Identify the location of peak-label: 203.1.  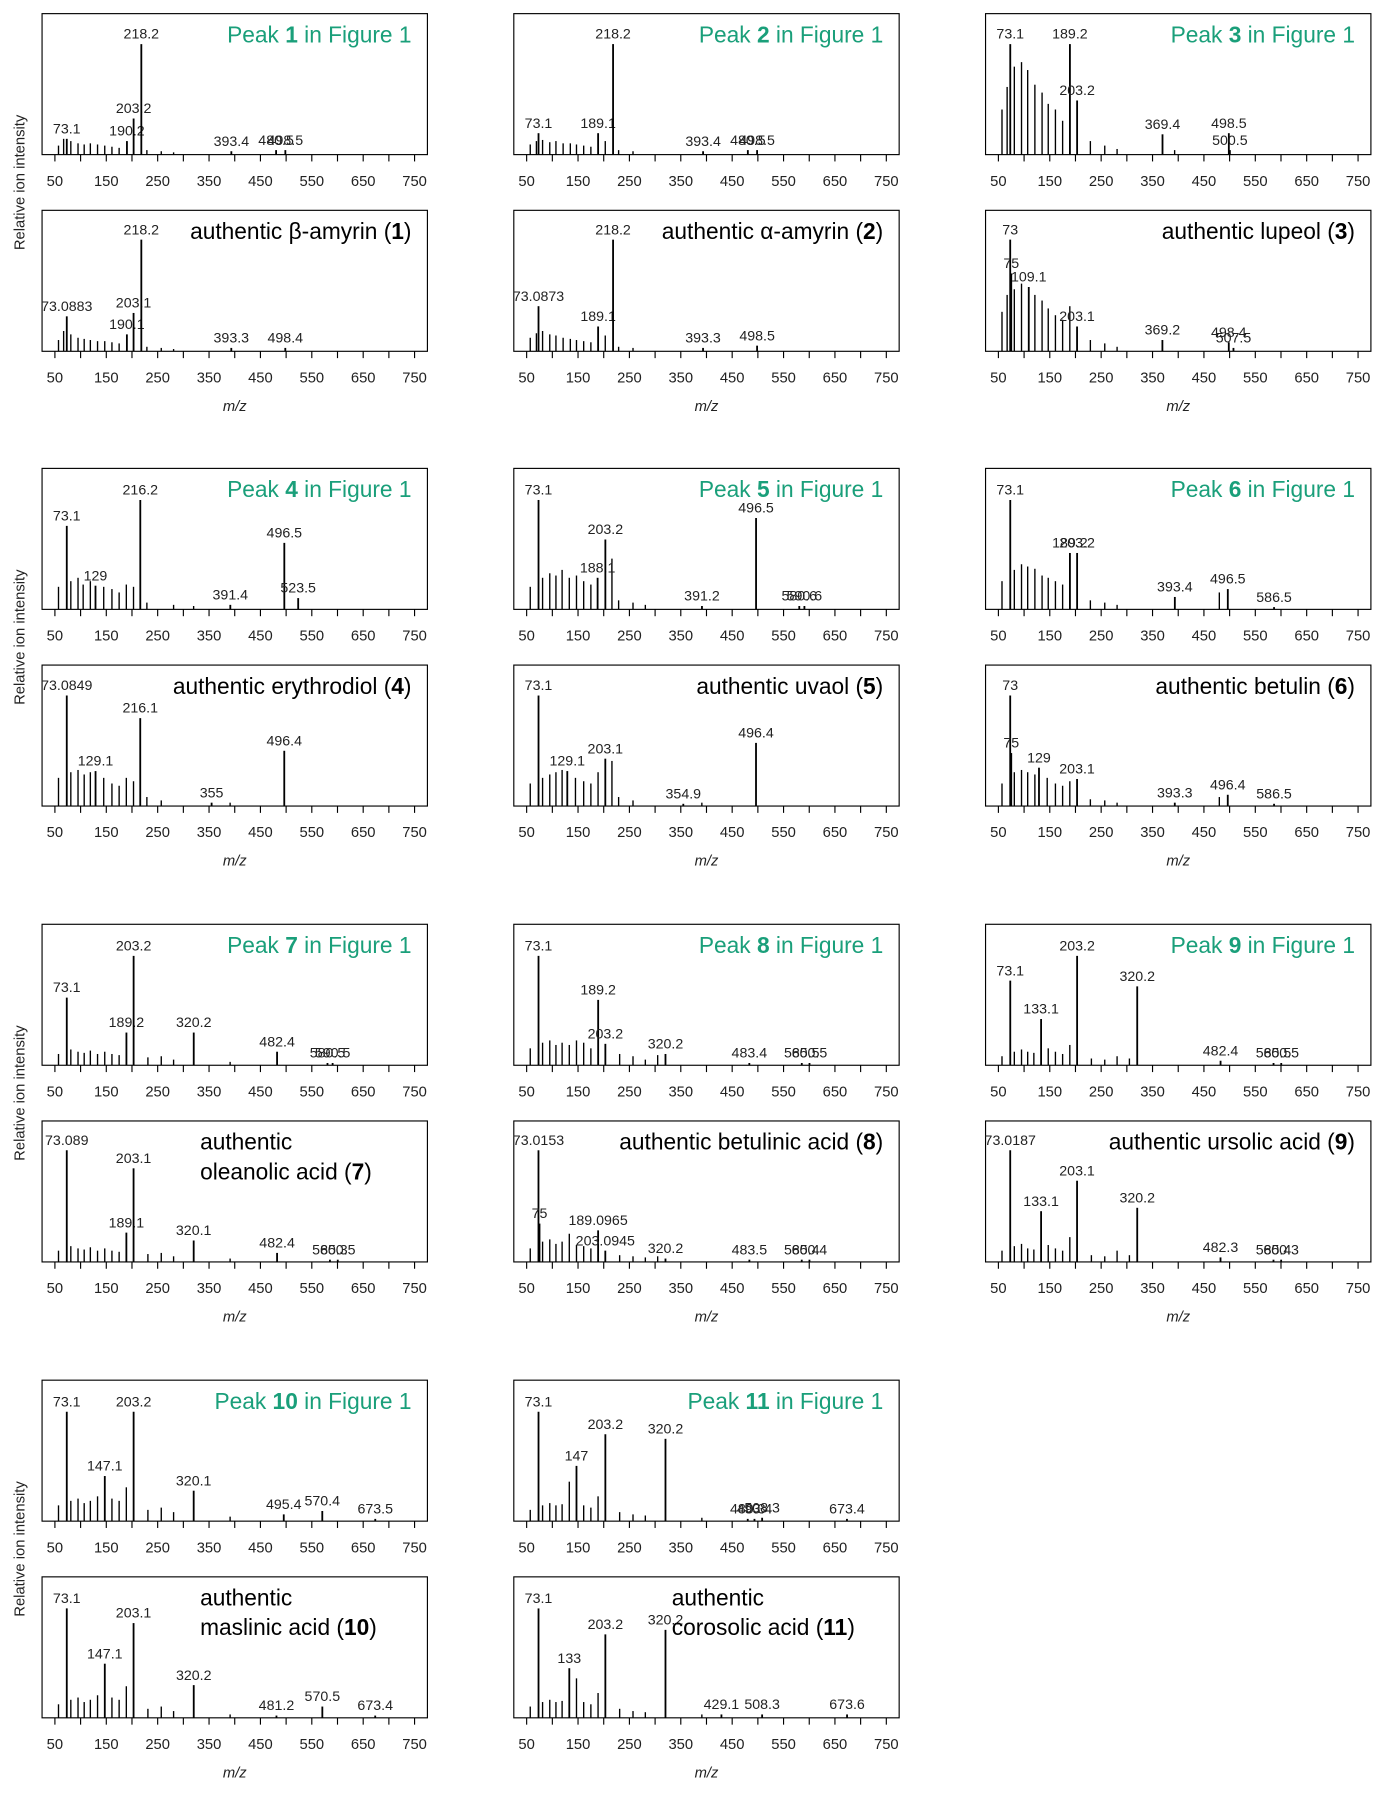
(1077, 1171).